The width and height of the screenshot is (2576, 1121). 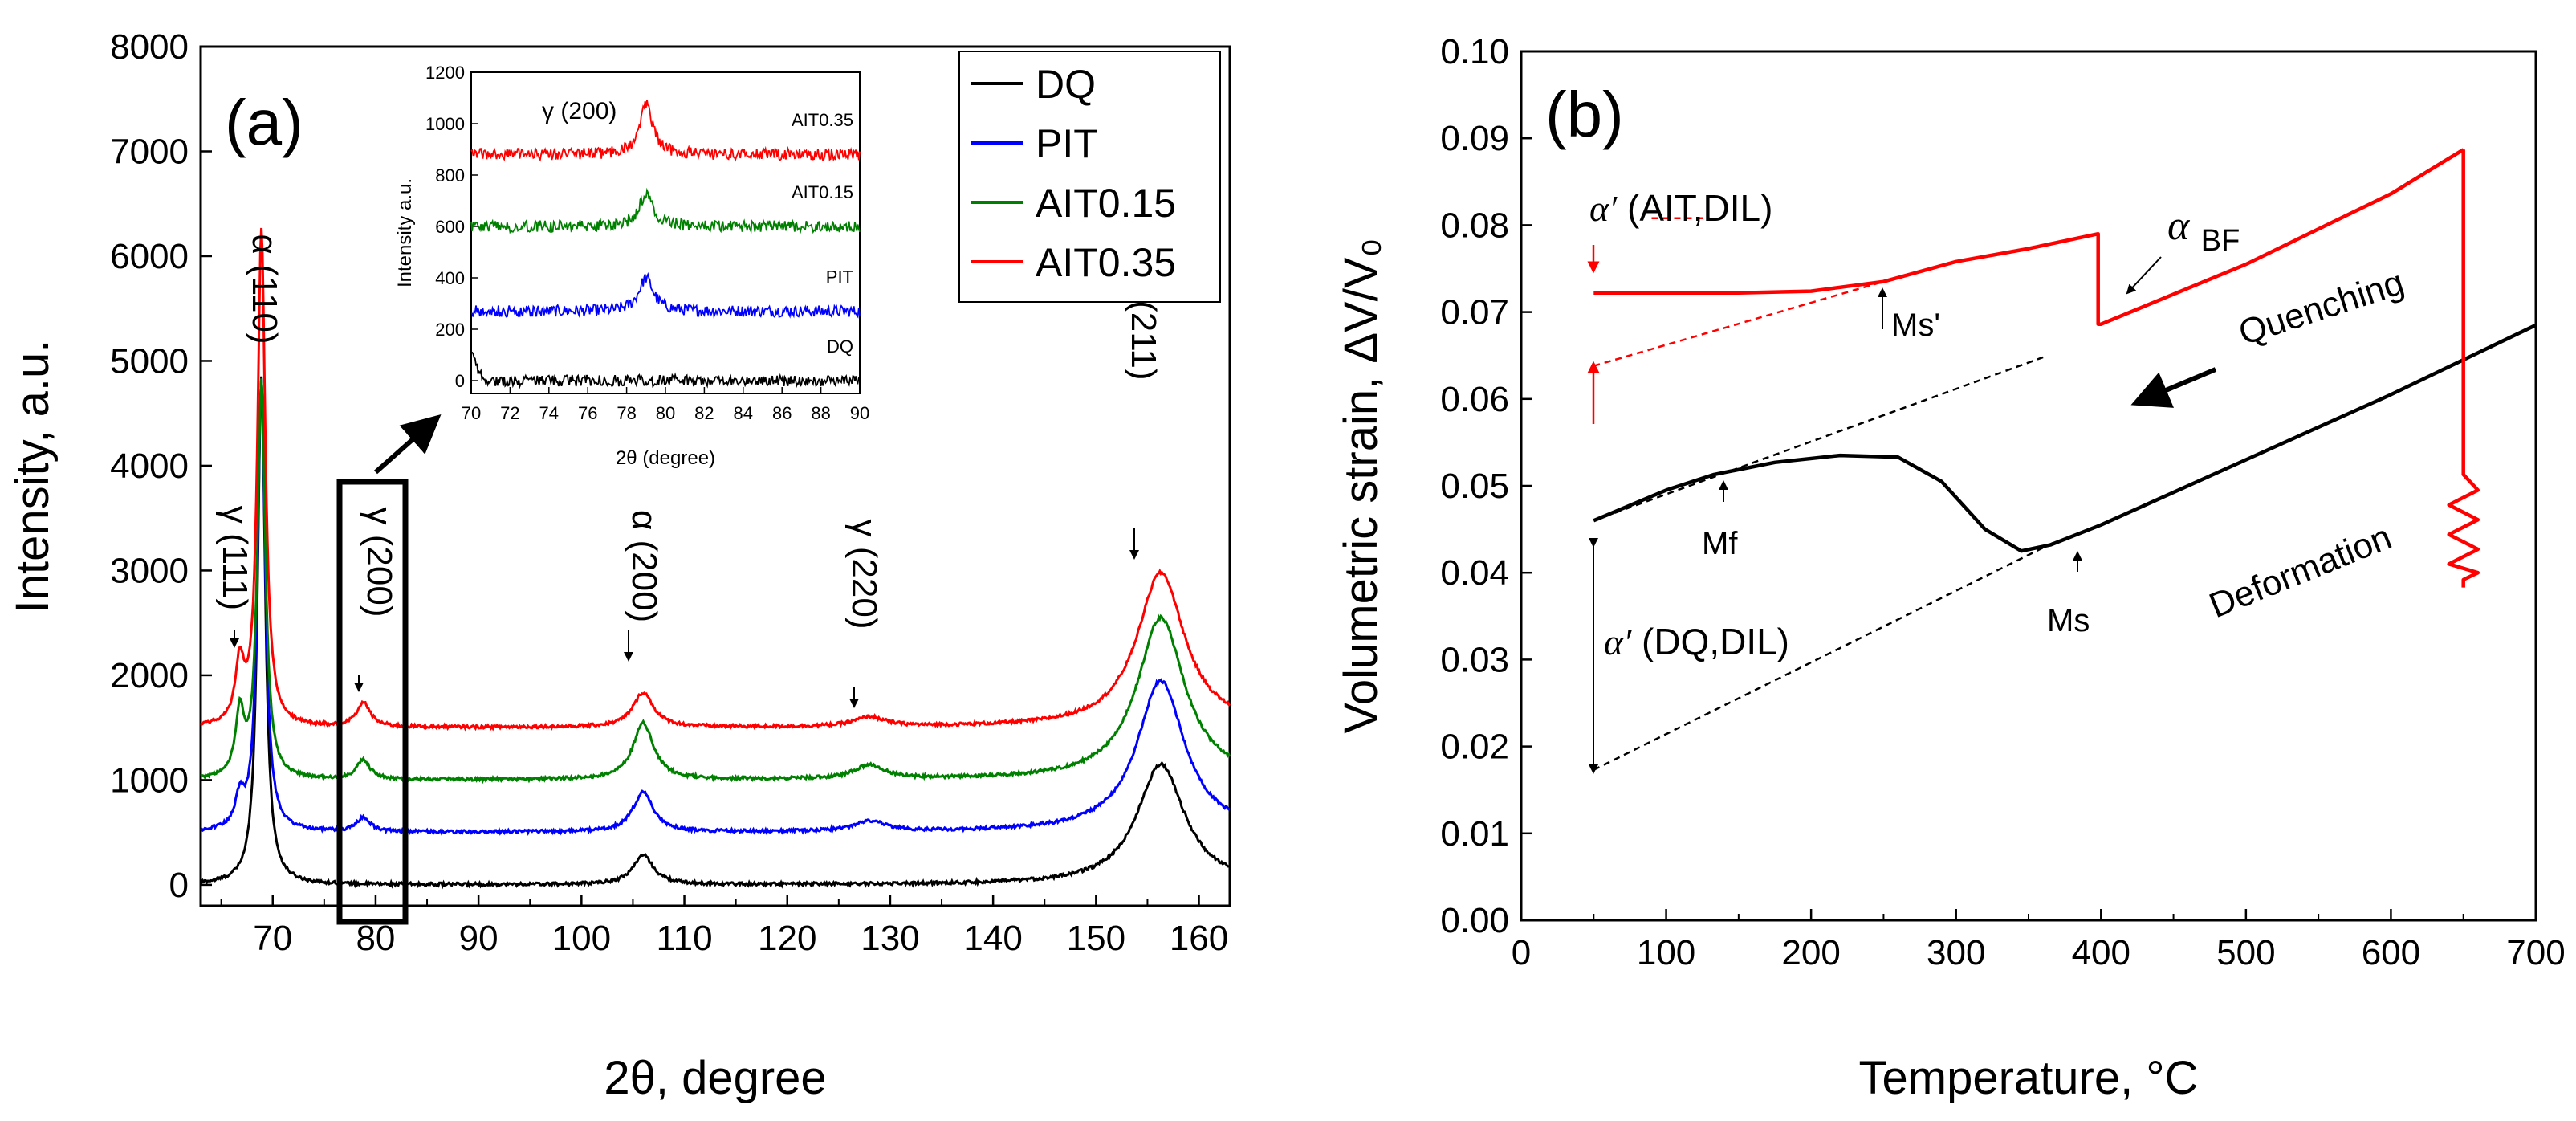 I want to click on xrd-y-tick-label: 0, so click(x=179, y=886).